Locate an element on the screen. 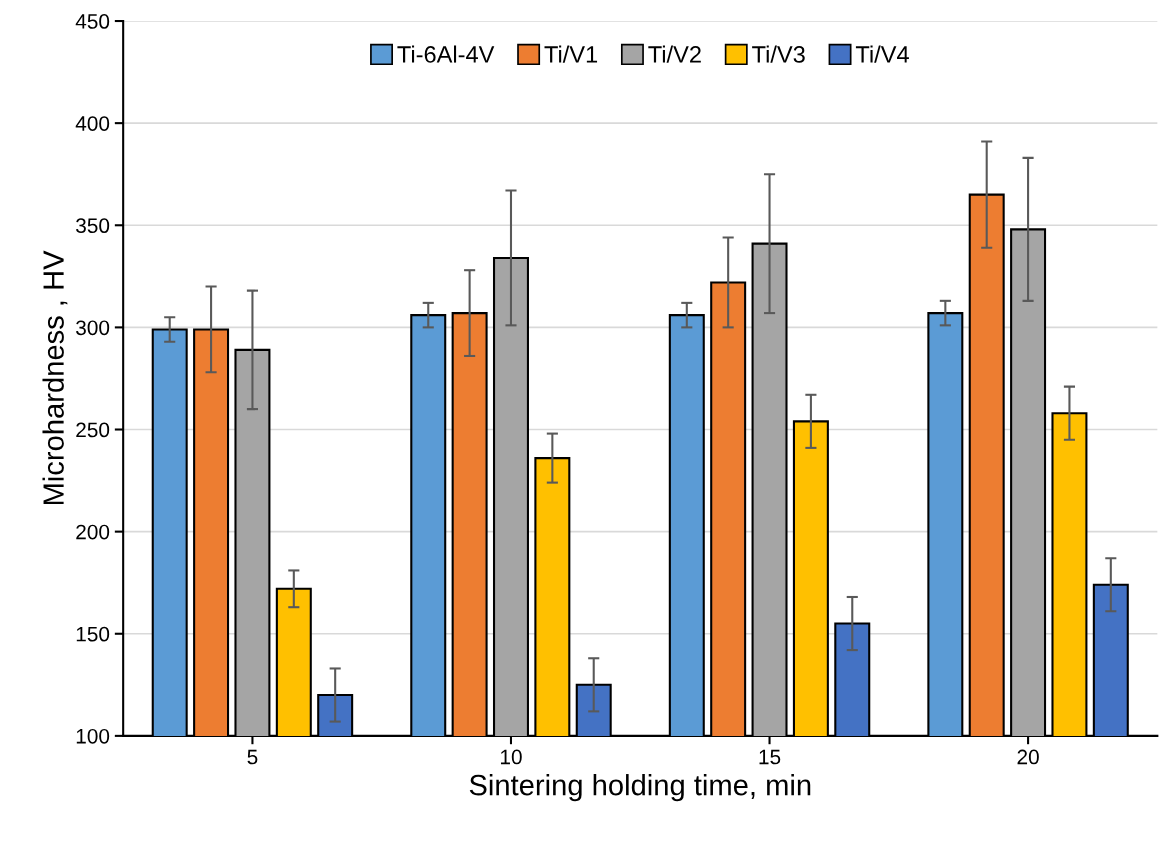  x-tick-label: 5 is located at coordinates (252, 757).